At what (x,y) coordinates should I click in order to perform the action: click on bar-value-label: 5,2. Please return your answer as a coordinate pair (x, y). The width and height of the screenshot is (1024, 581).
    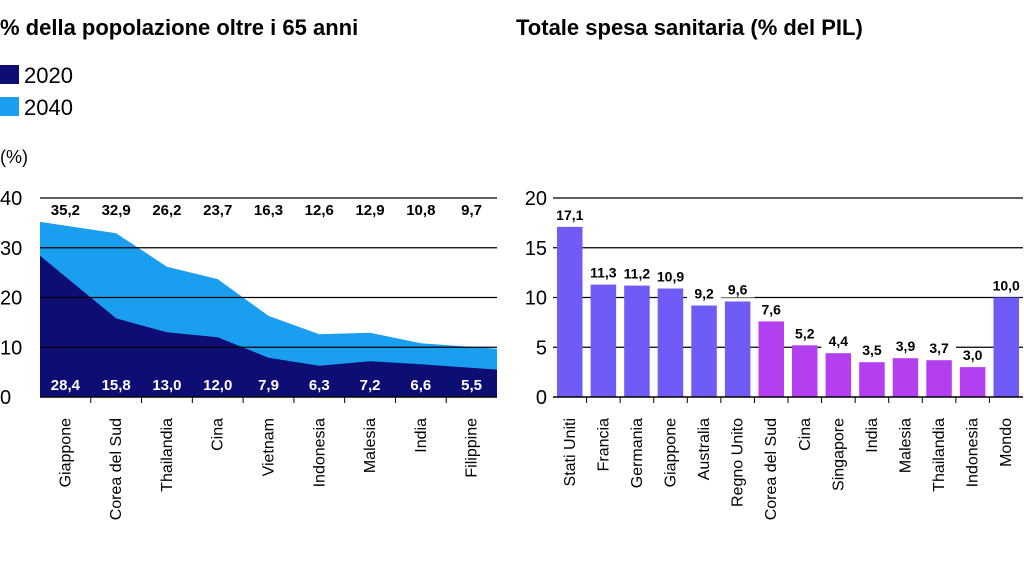
    Looking at the image, I should click on (805, 333).